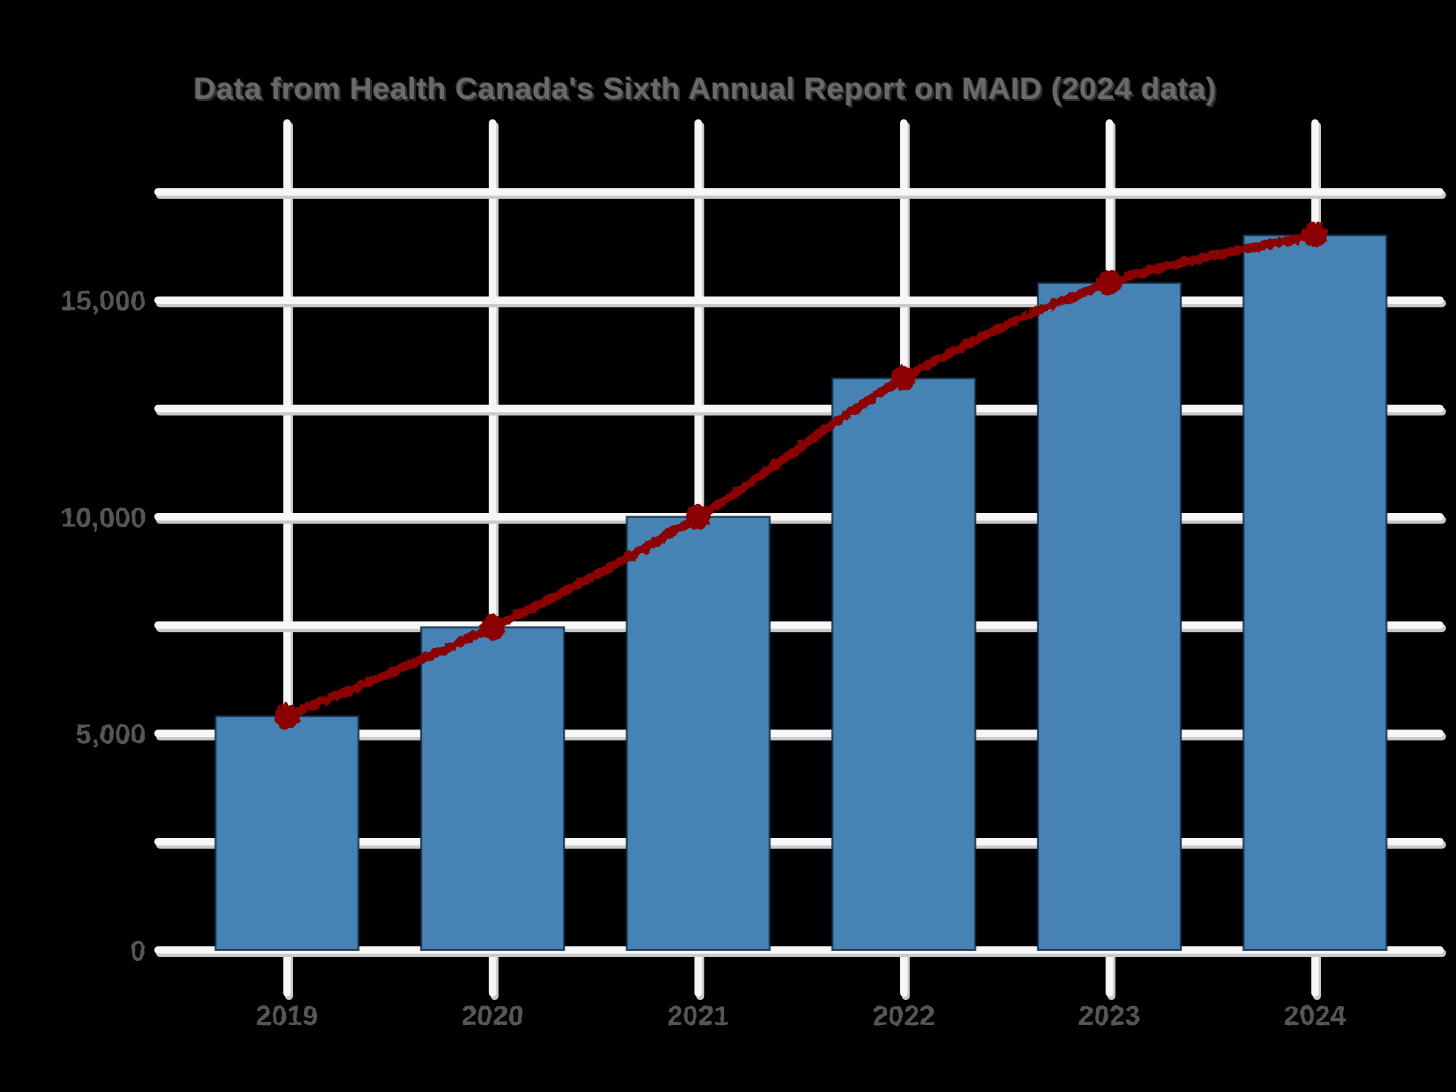 Image resolution: width=1456 pixels, height=1092 pixels. I want to click on trend-point-2020, so click(493, 627).